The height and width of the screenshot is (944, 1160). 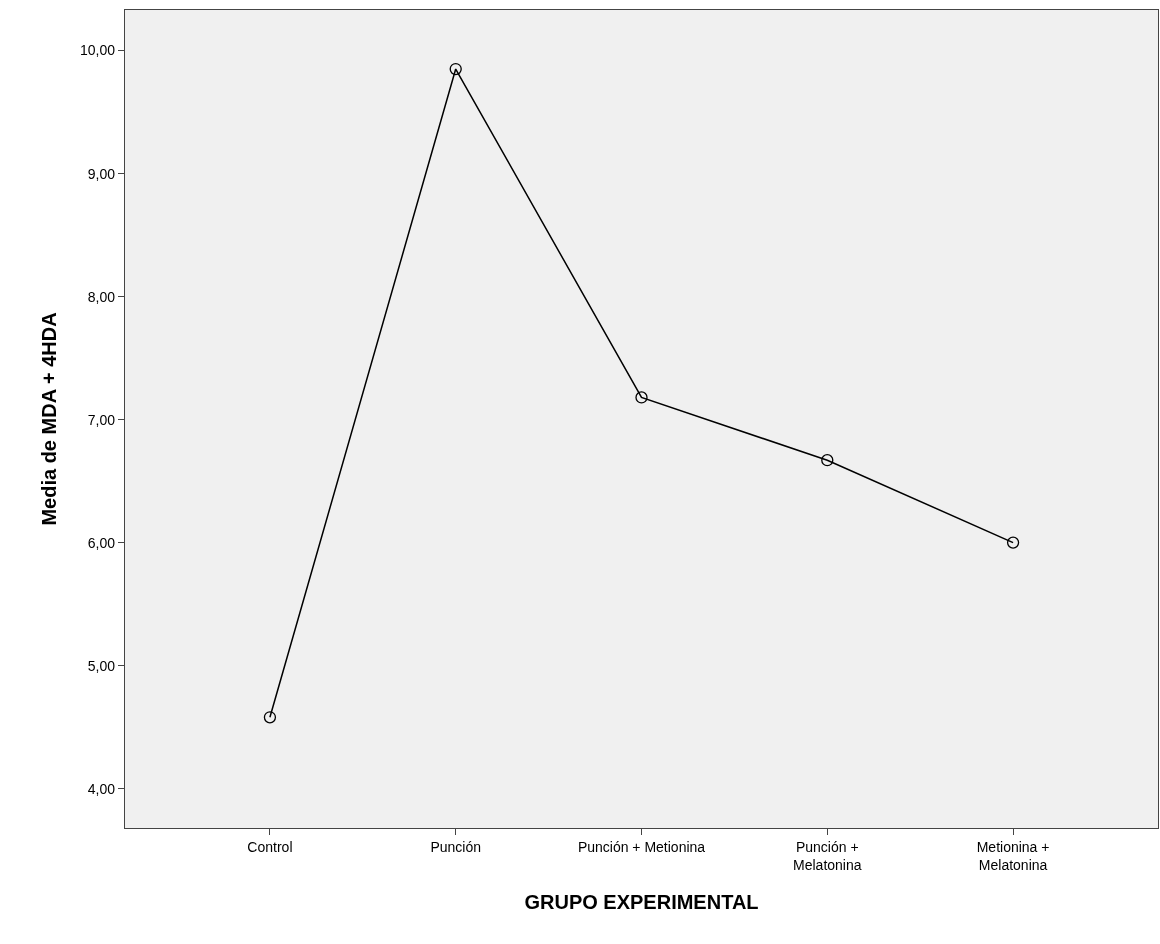 I want to click on x-tick-label: Punción + Melatonina, so click(x=827, y=856).